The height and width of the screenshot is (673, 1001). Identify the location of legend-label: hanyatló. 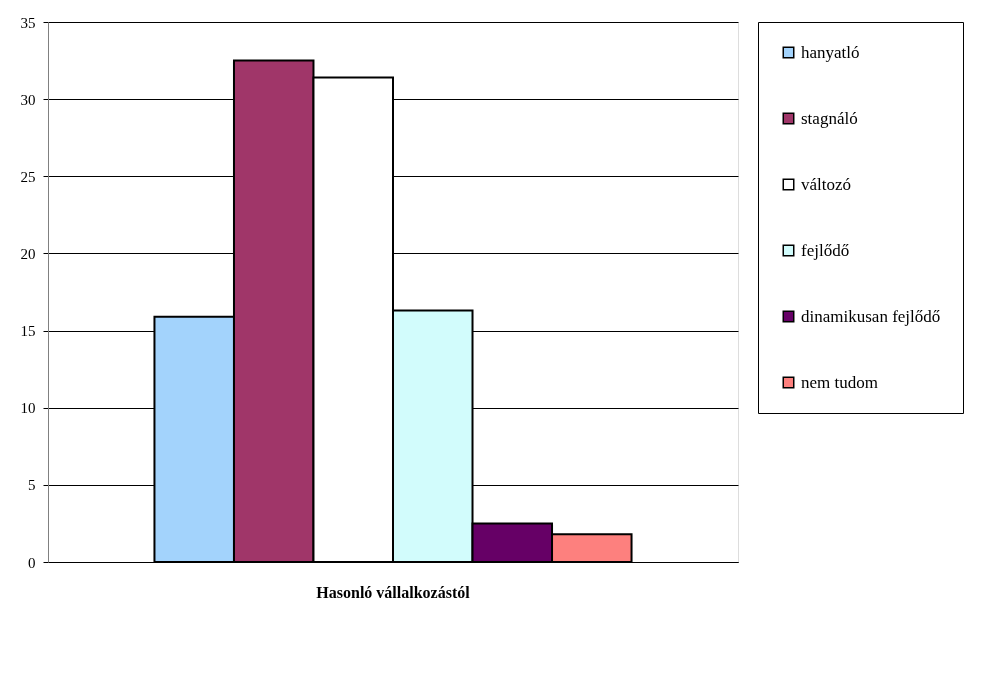
(830, 52).